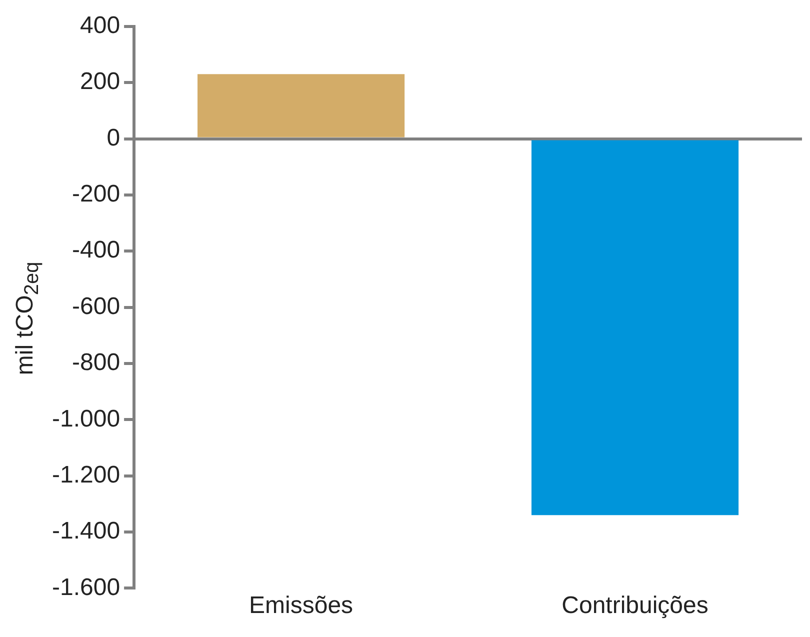 The width and height of the screenshot is (810, 637). I want to click on y-tick-label: -400, so click(96, 250).